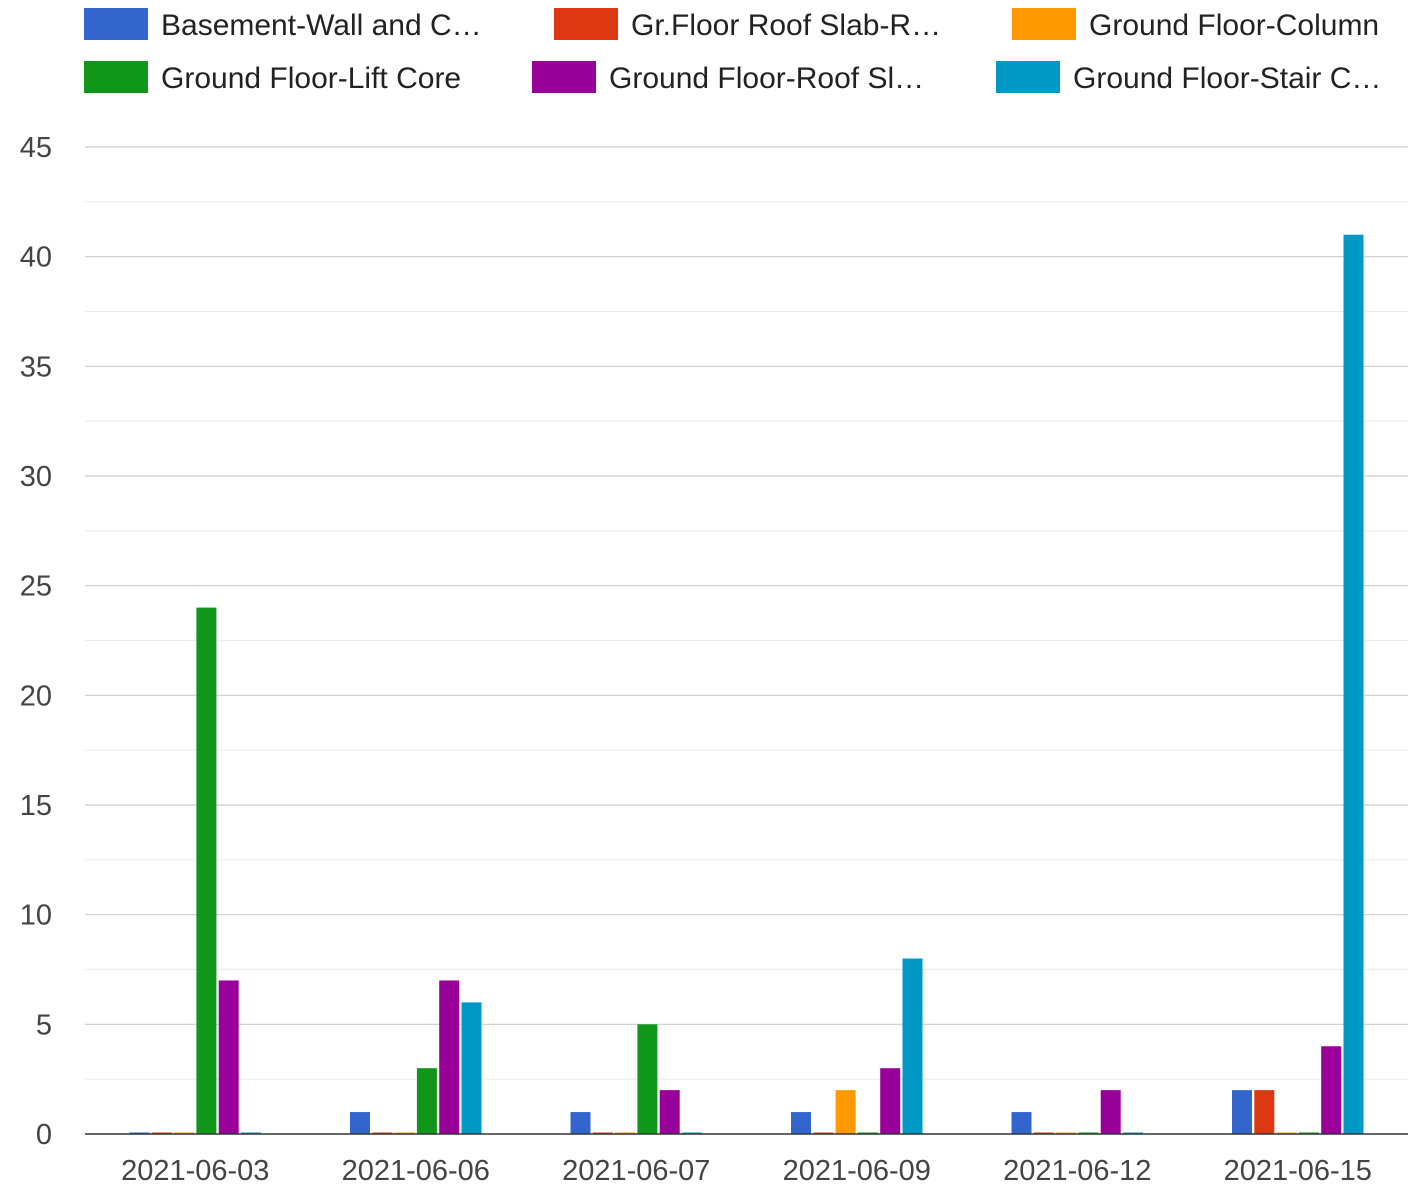 This screenshot has height=1193, width=1408. What do you see at coordinates (36, 477) in the screenshot?
I see `y-tick-label: 30` at bounding box center [36, 477].